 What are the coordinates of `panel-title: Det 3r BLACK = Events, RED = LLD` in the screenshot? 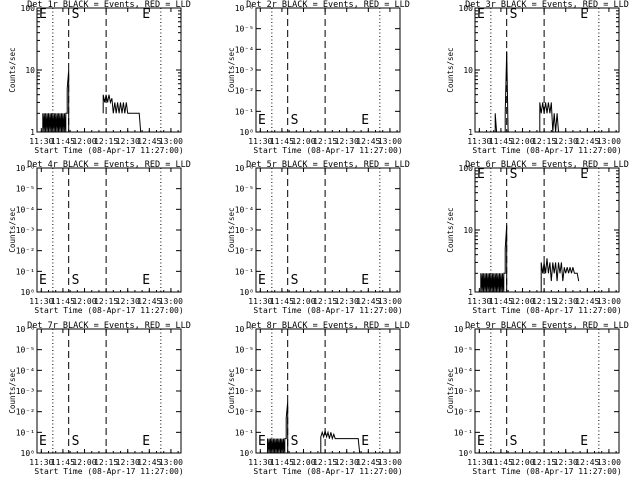 It's located at (547, 5).